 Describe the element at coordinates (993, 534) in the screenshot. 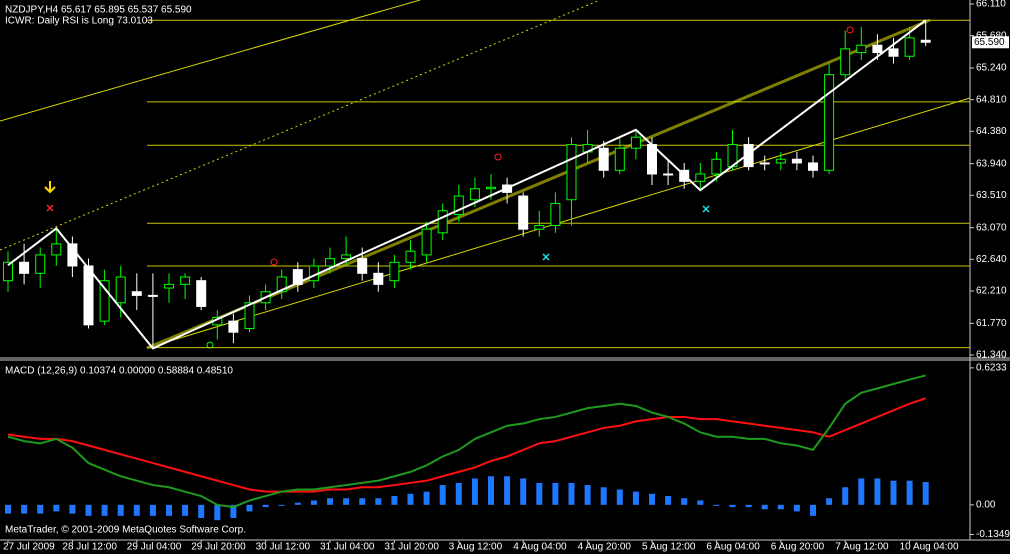

I see `y-tick-label: -0.13492` at that location.